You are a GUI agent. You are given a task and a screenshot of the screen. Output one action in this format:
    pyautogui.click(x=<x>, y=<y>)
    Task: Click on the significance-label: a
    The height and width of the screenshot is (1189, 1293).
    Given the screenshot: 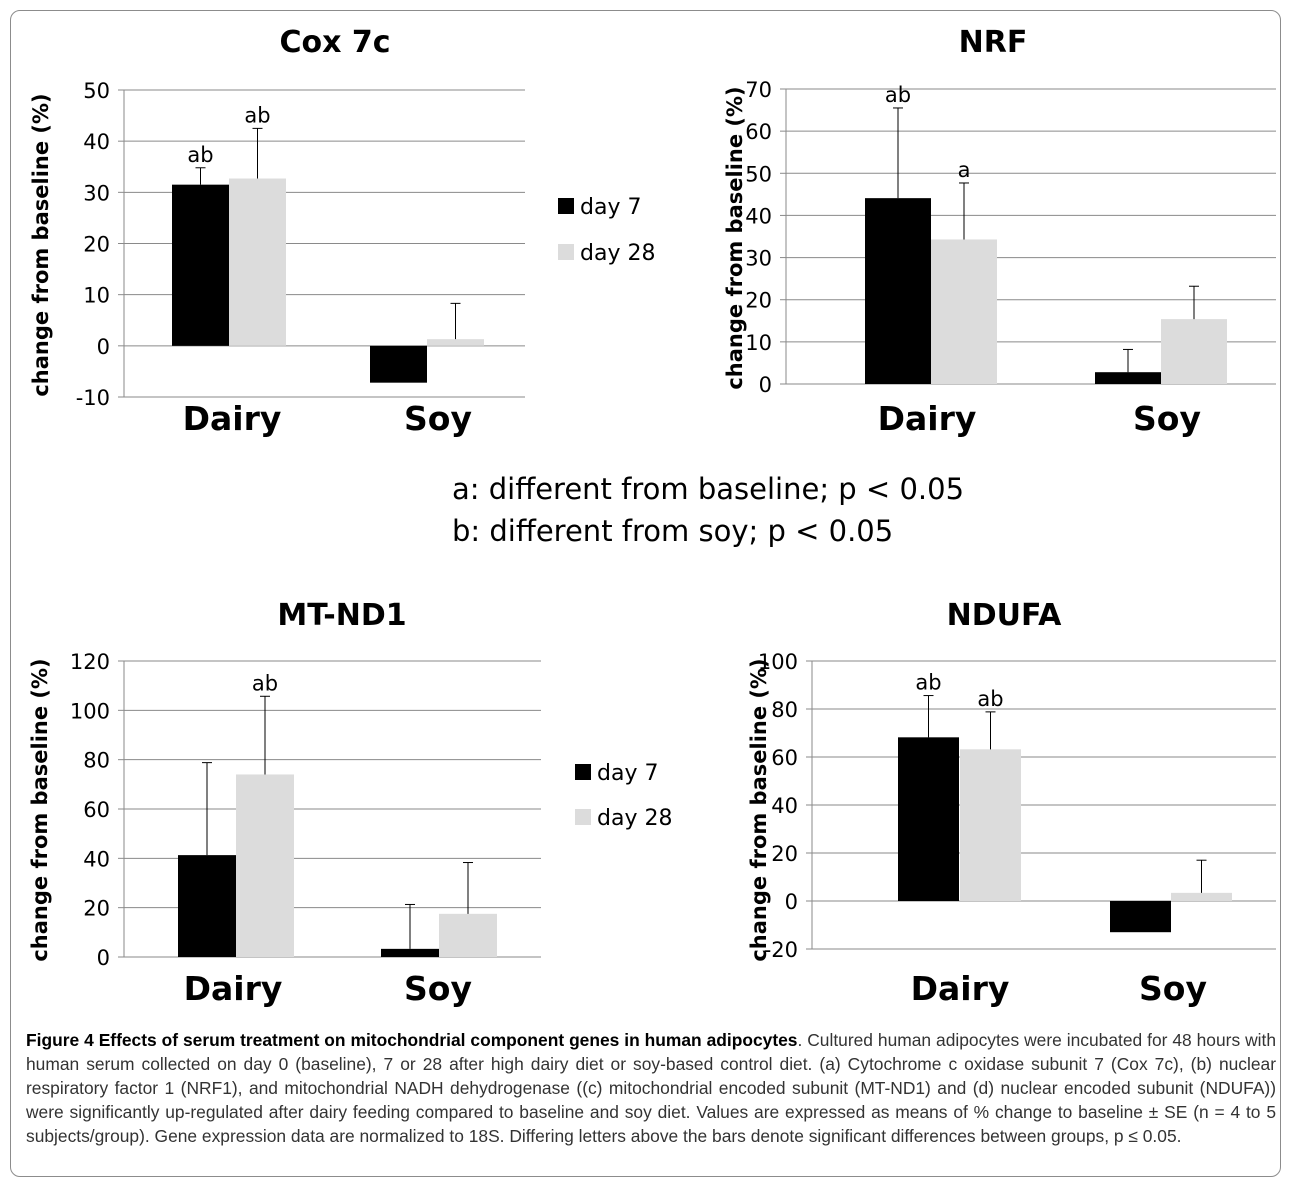 What is the action you would take?
    pyautogui.click(x=964, y=170)
    